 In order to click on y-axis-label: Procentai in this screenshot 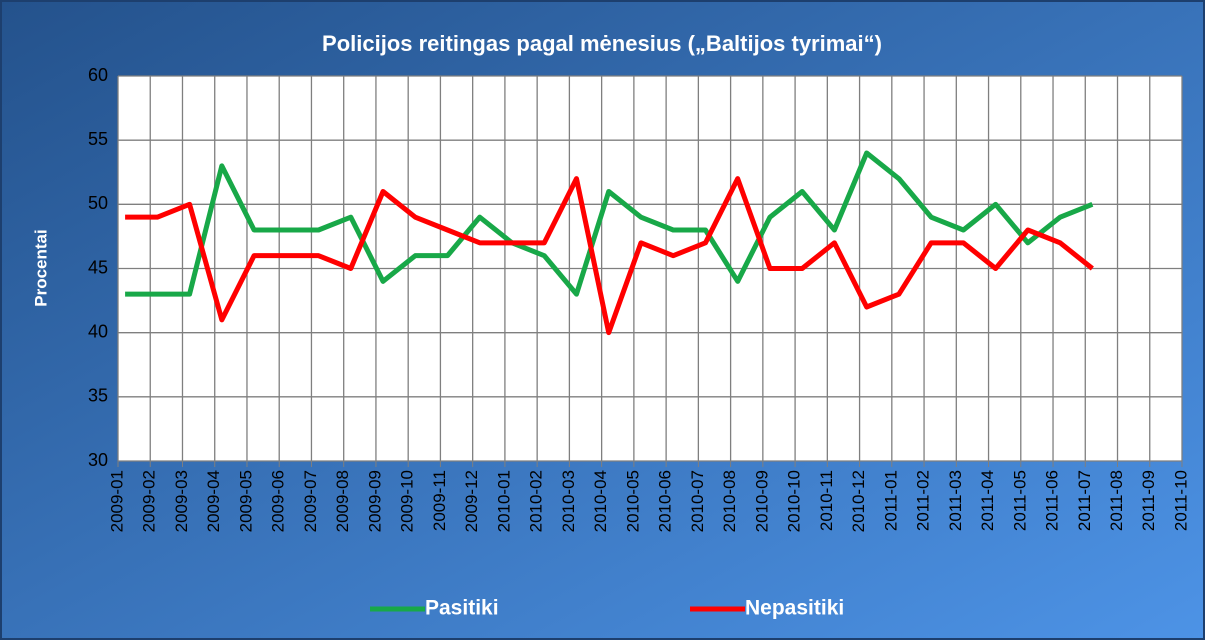, I will do `click(40, 267)`.